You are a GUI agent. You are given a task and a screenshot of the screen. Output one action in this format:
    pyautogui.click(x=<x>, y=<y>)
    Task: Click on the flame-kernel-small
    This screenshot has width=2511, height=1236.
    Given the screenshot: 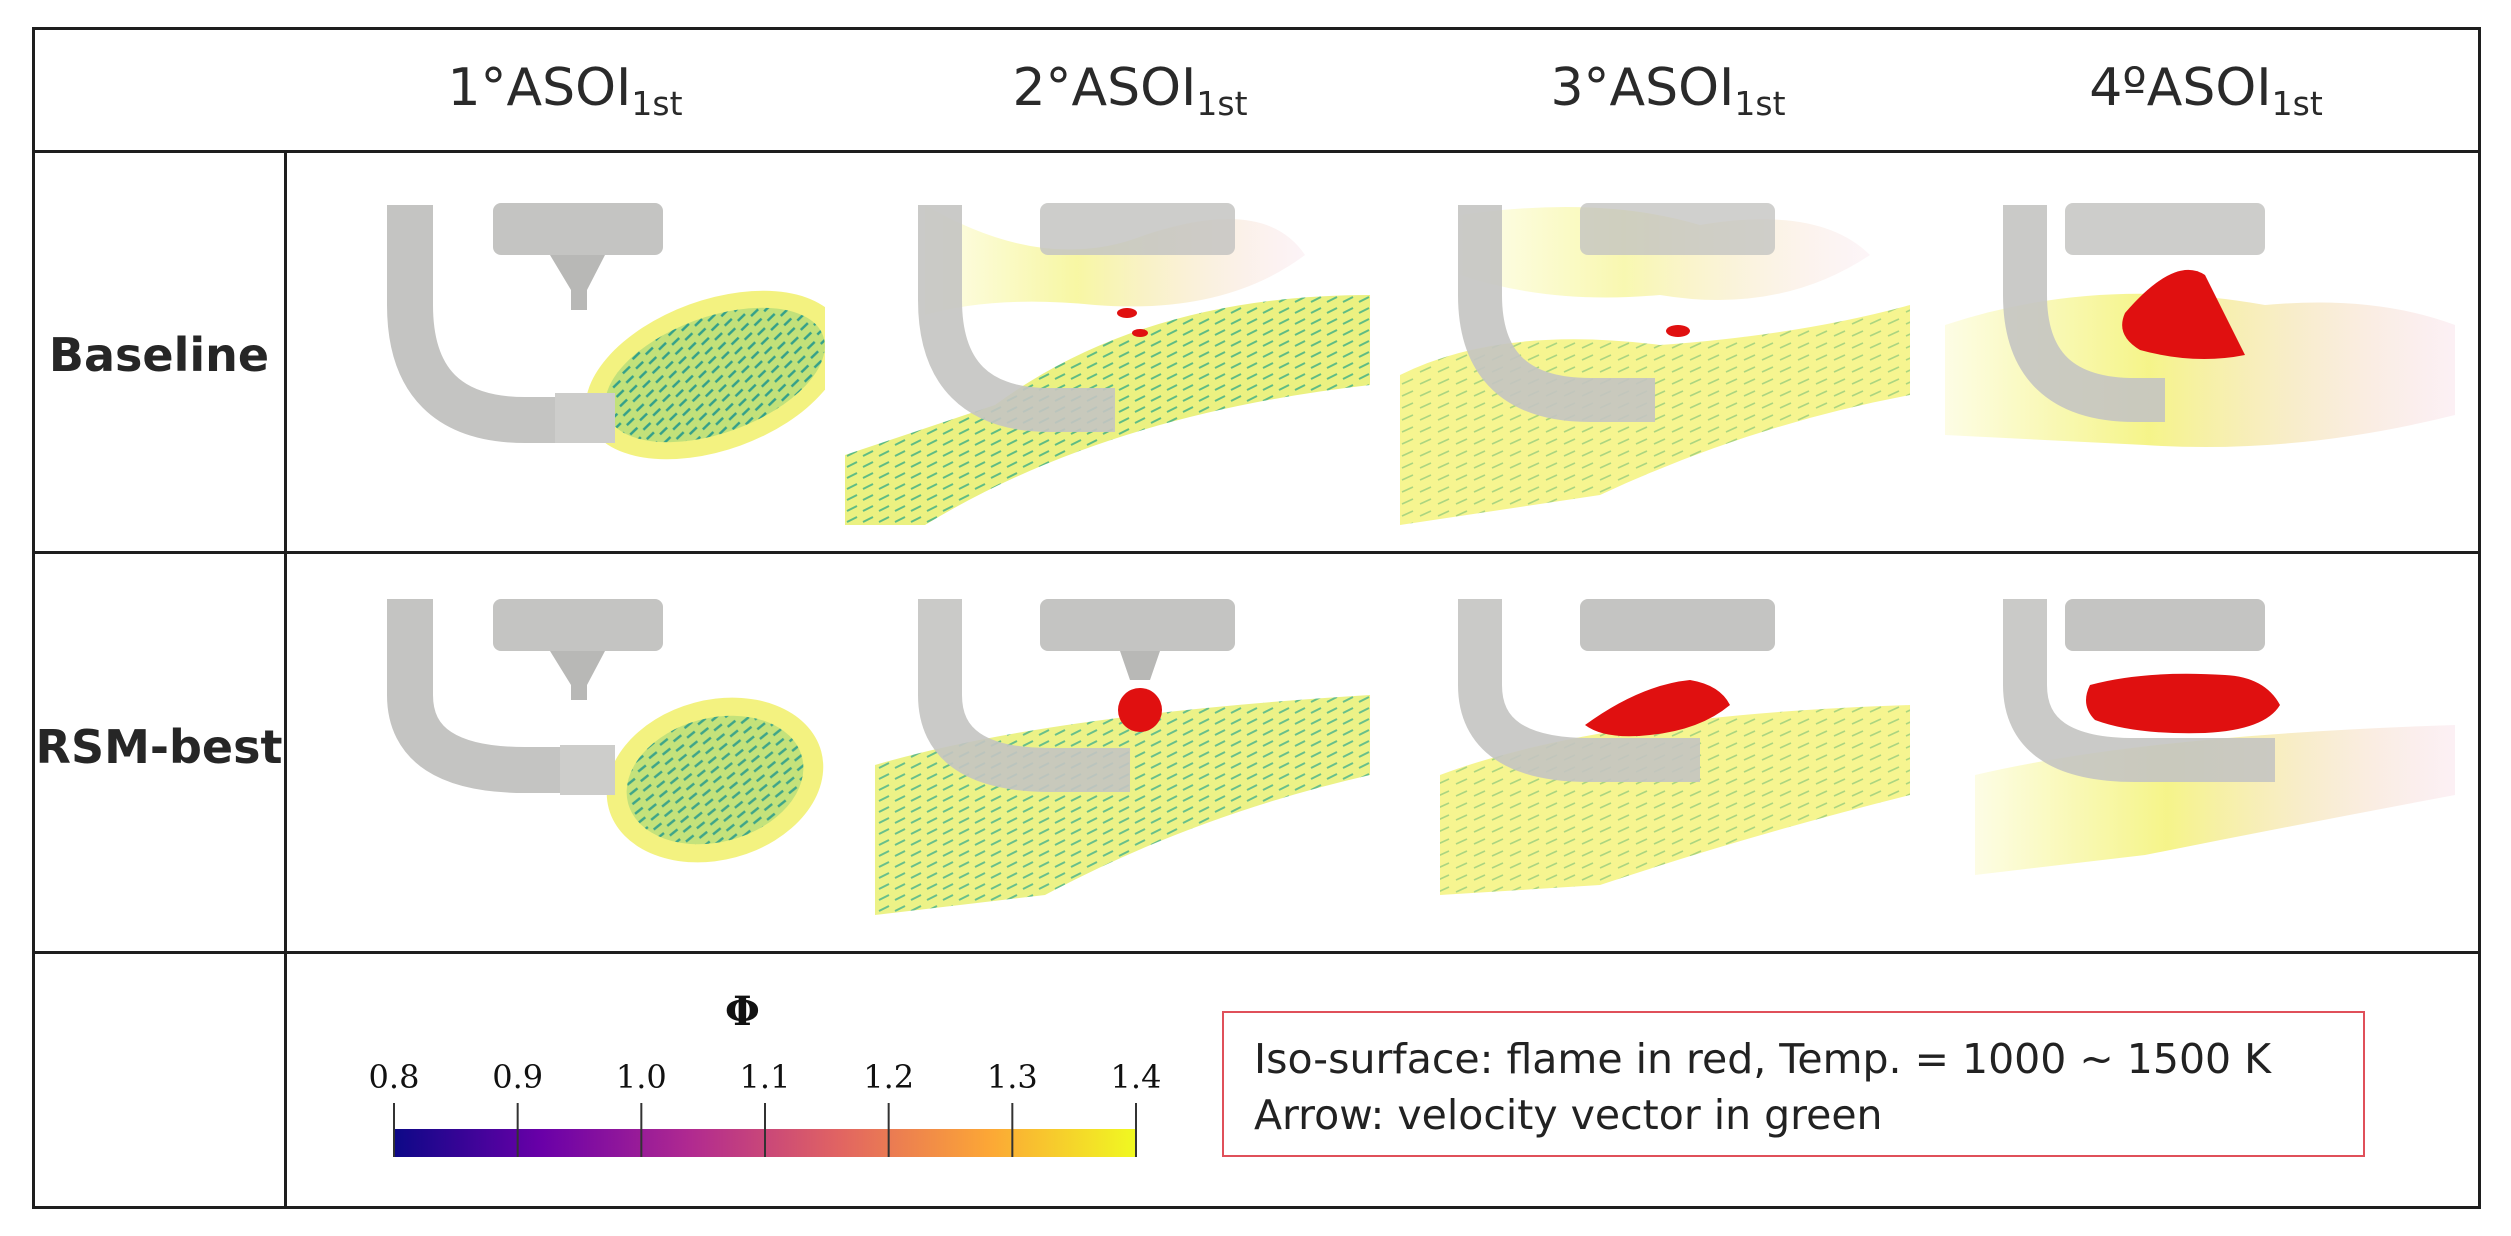 What is the action you would take?
    pyautogui.click(x=1140, y=333)
    